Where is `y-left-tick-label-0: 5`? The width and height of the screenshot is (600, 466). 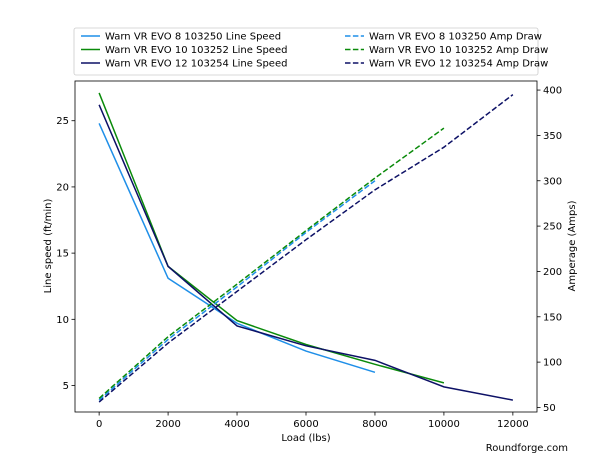 y-left-tick-label-0: 5 is located at coordinates (66, 386).